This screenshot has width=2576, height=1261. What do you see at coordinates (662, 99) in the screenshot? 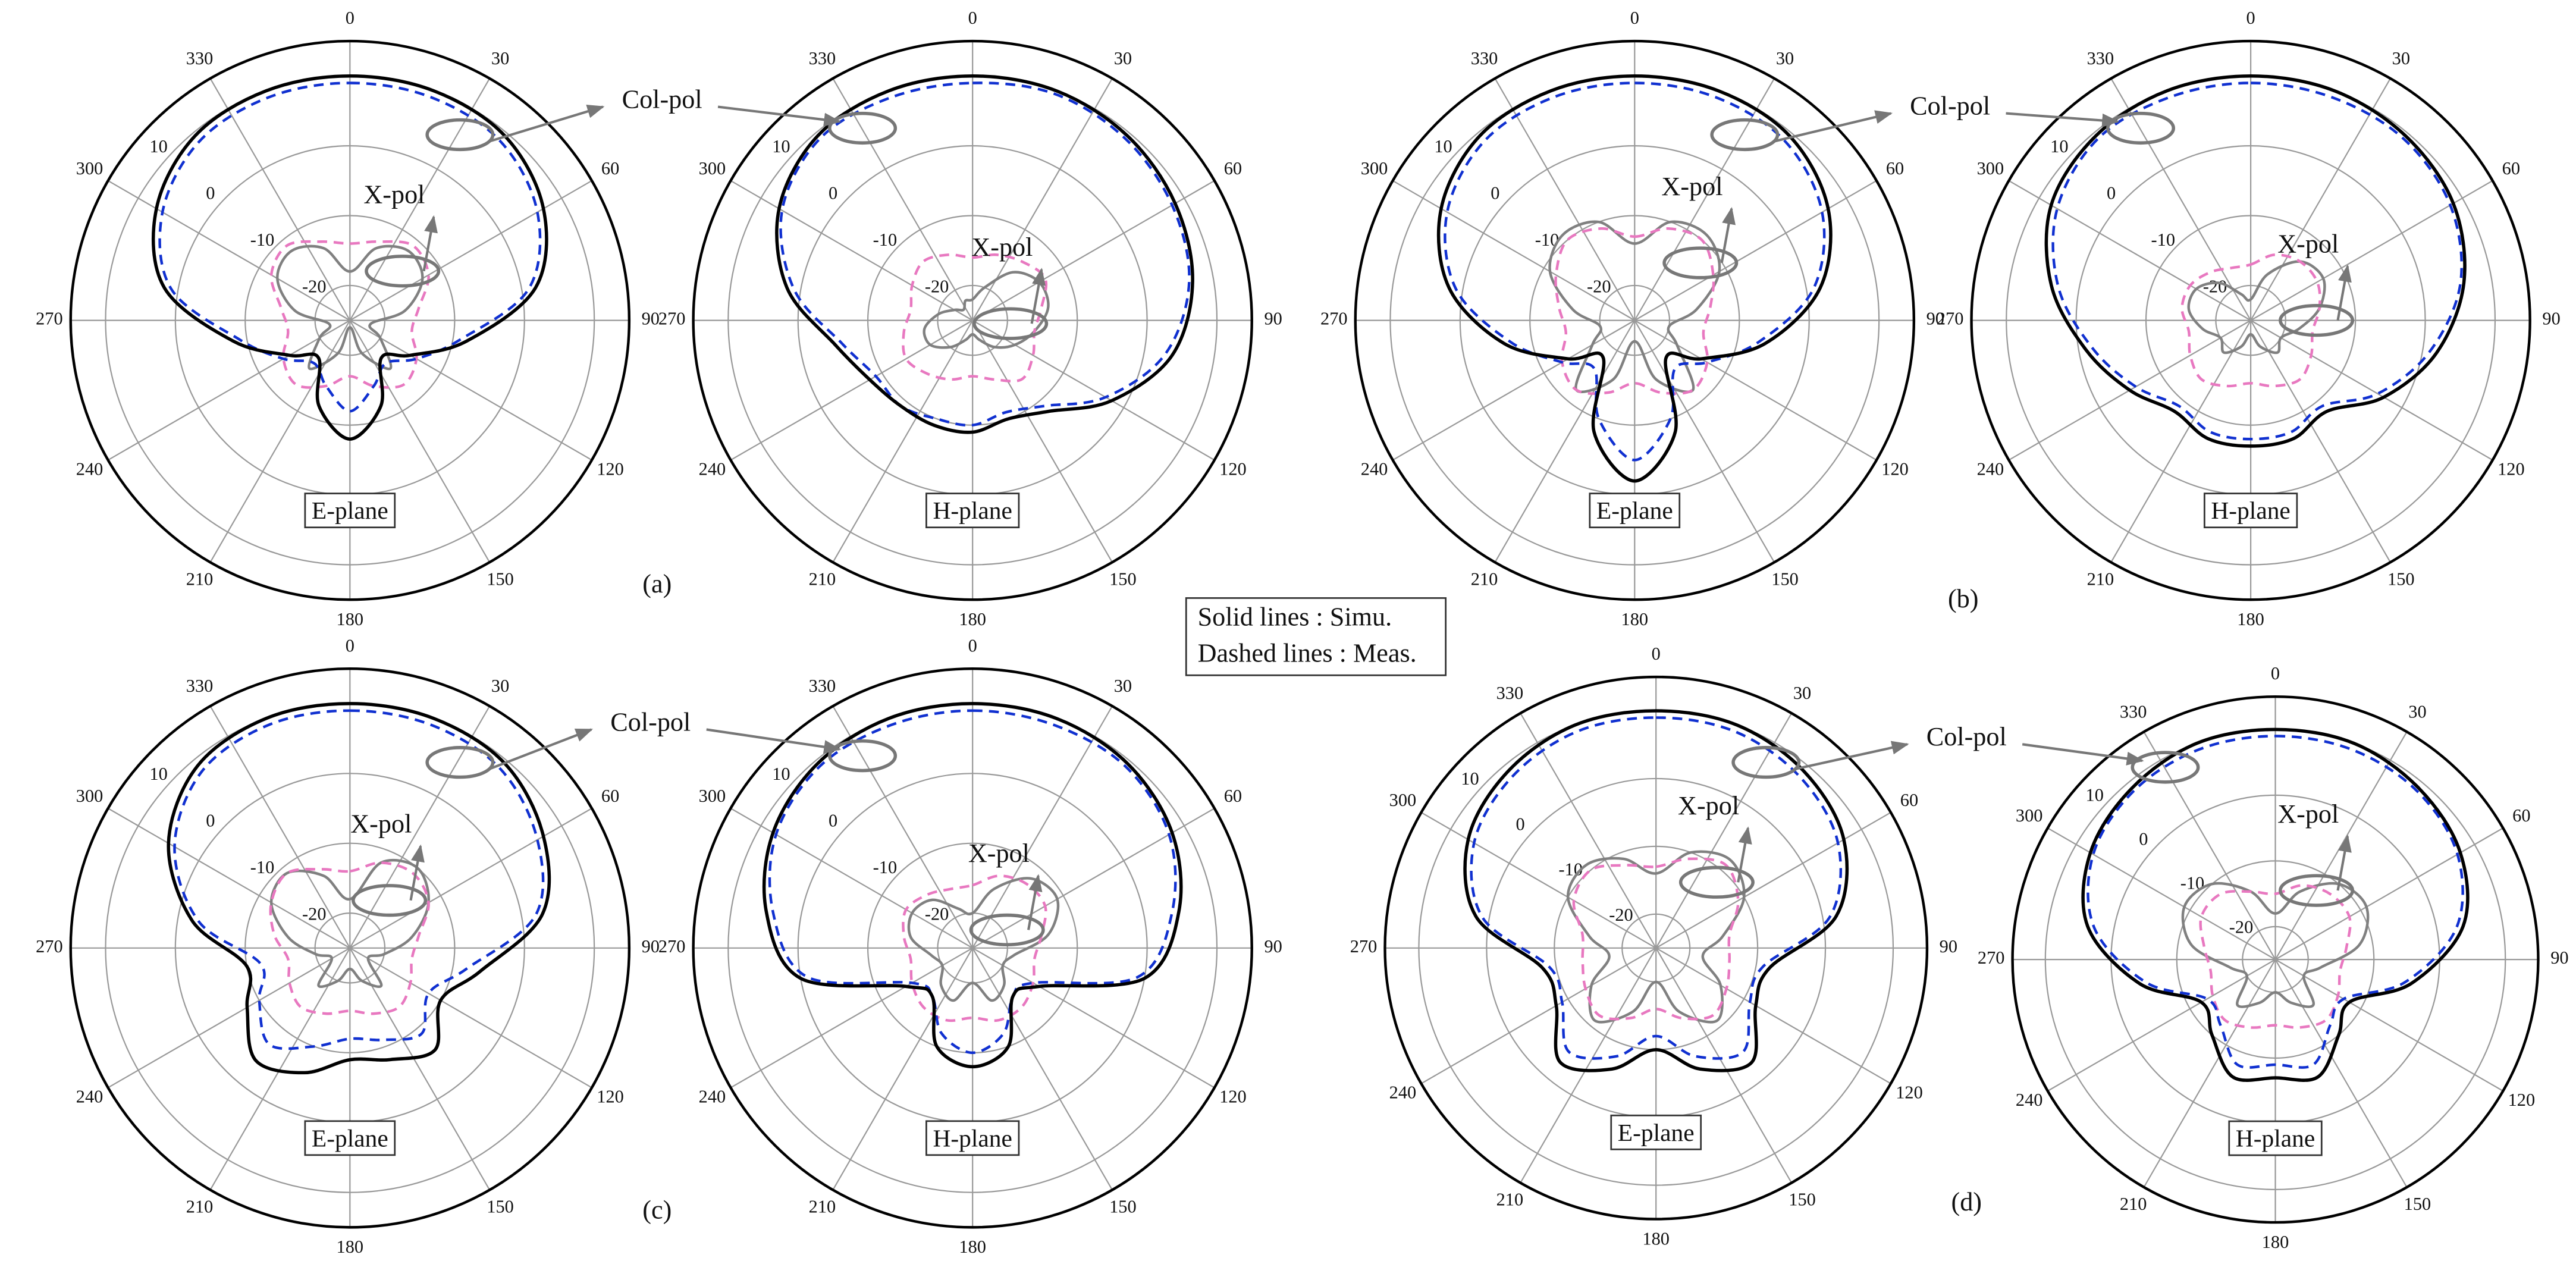
I see `col-pol-label: Col-pol` at bounding box center [662, 99].